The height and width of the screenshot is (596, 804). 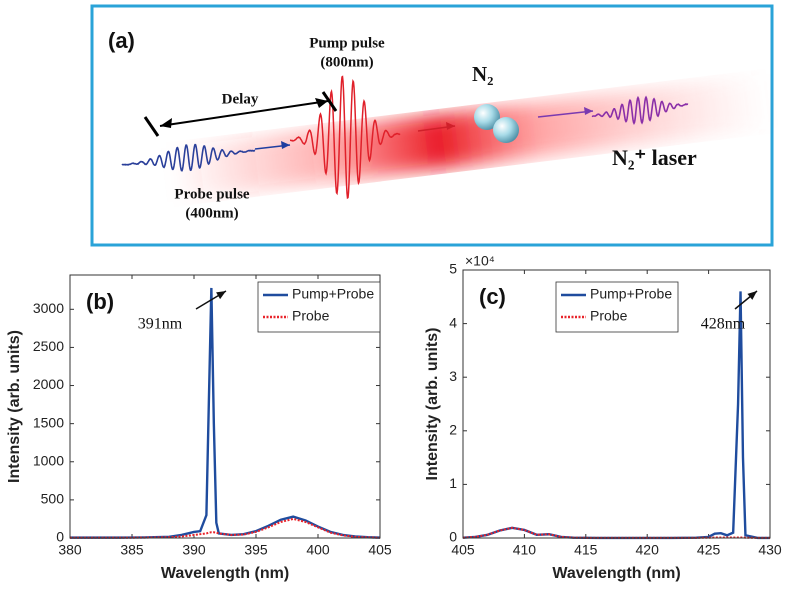 What do you see at coordinates (53, 499) in the screenshot?
I see `y-tick-label: 500` at bounding box center [53, 499].